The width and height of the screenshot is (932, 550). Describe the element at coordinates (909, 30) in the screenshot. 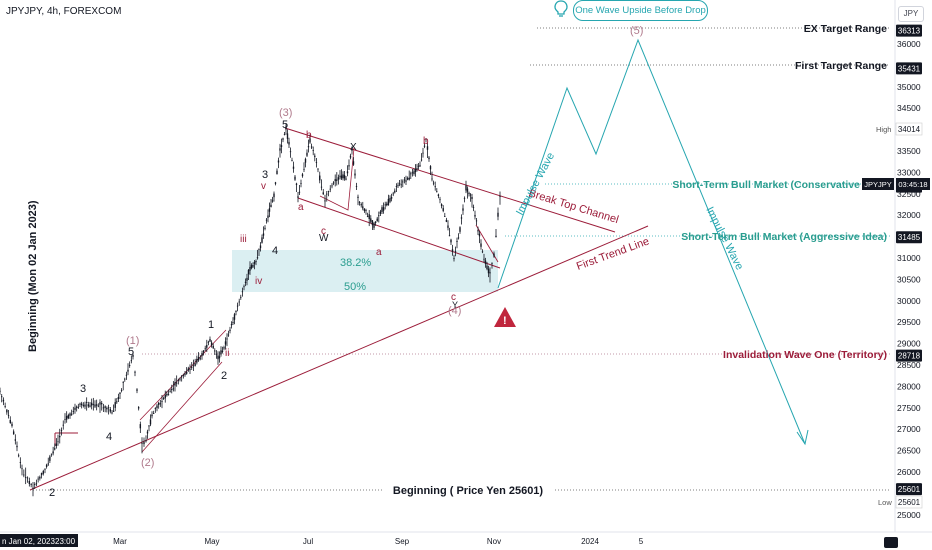

I see `ex-target-tag-bg` at that location.